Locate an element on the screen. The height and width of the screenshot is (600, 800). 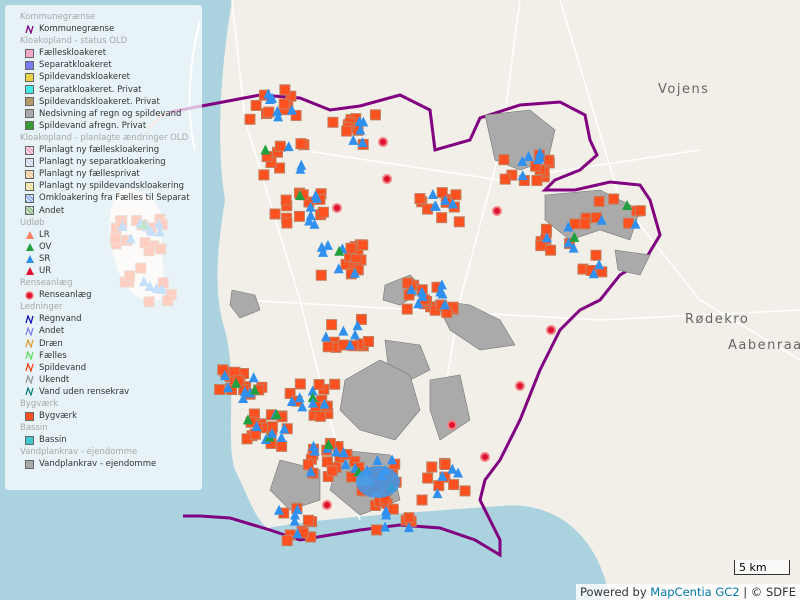
legend-item: Spildevand is located at coordinates (103, 368).